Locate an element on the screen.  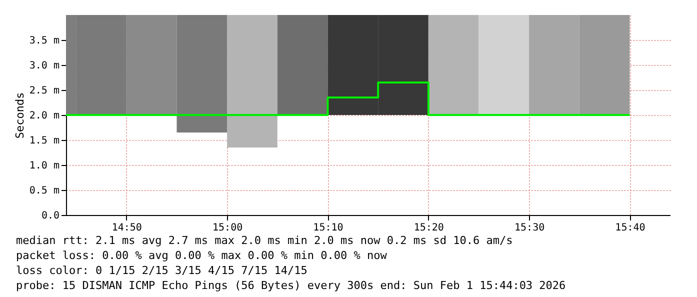
y-tick-label: 2.5 m is located at coordinates (44, 91).